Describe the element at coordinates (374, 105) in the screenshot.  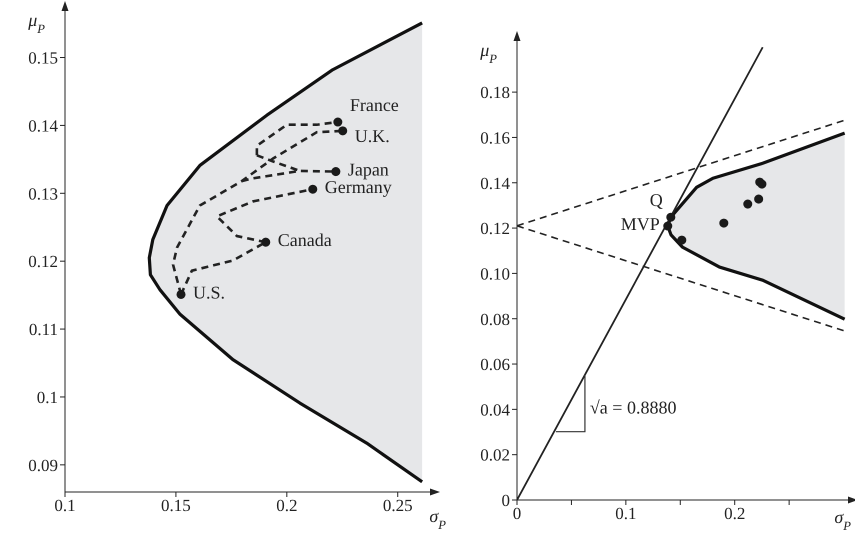
I see `annotation: France` at that location.